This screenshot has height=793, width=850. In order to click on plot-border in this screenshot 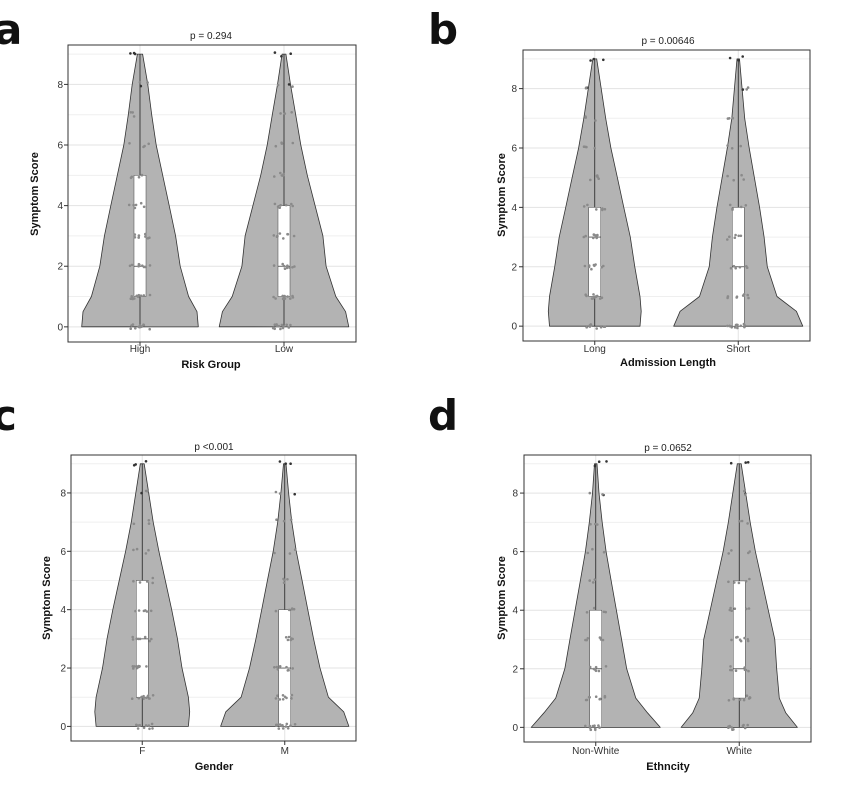, I will do `click(667, 598)`.